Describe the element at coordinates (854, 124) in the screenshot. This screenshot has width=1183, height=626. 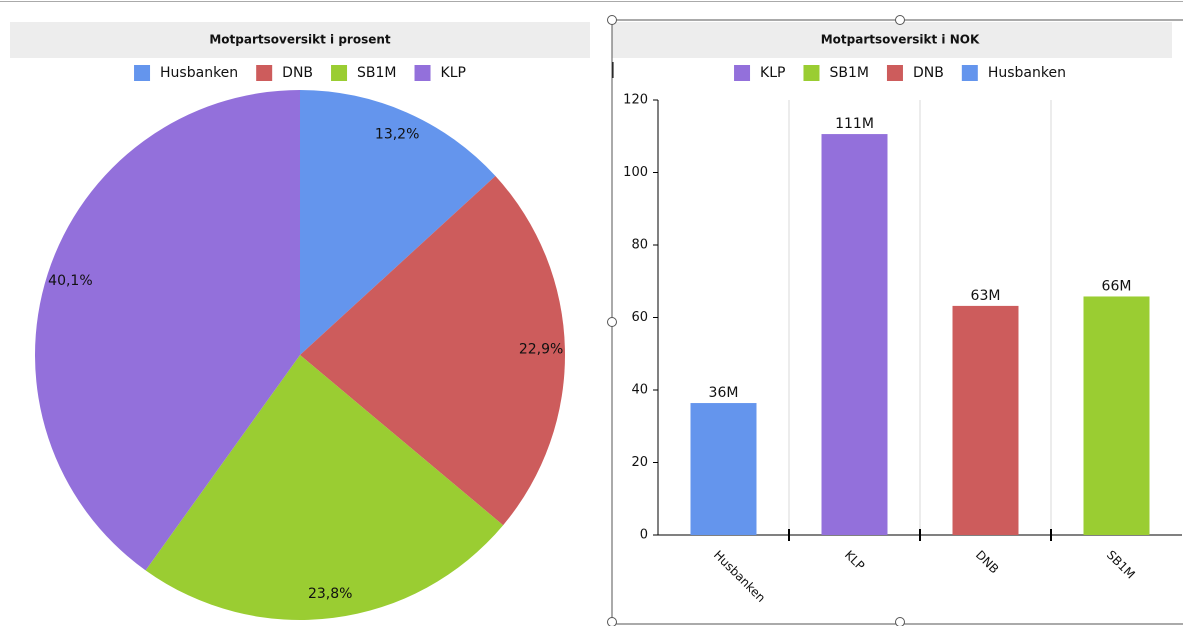
I see `data-label: 111M` at that location.